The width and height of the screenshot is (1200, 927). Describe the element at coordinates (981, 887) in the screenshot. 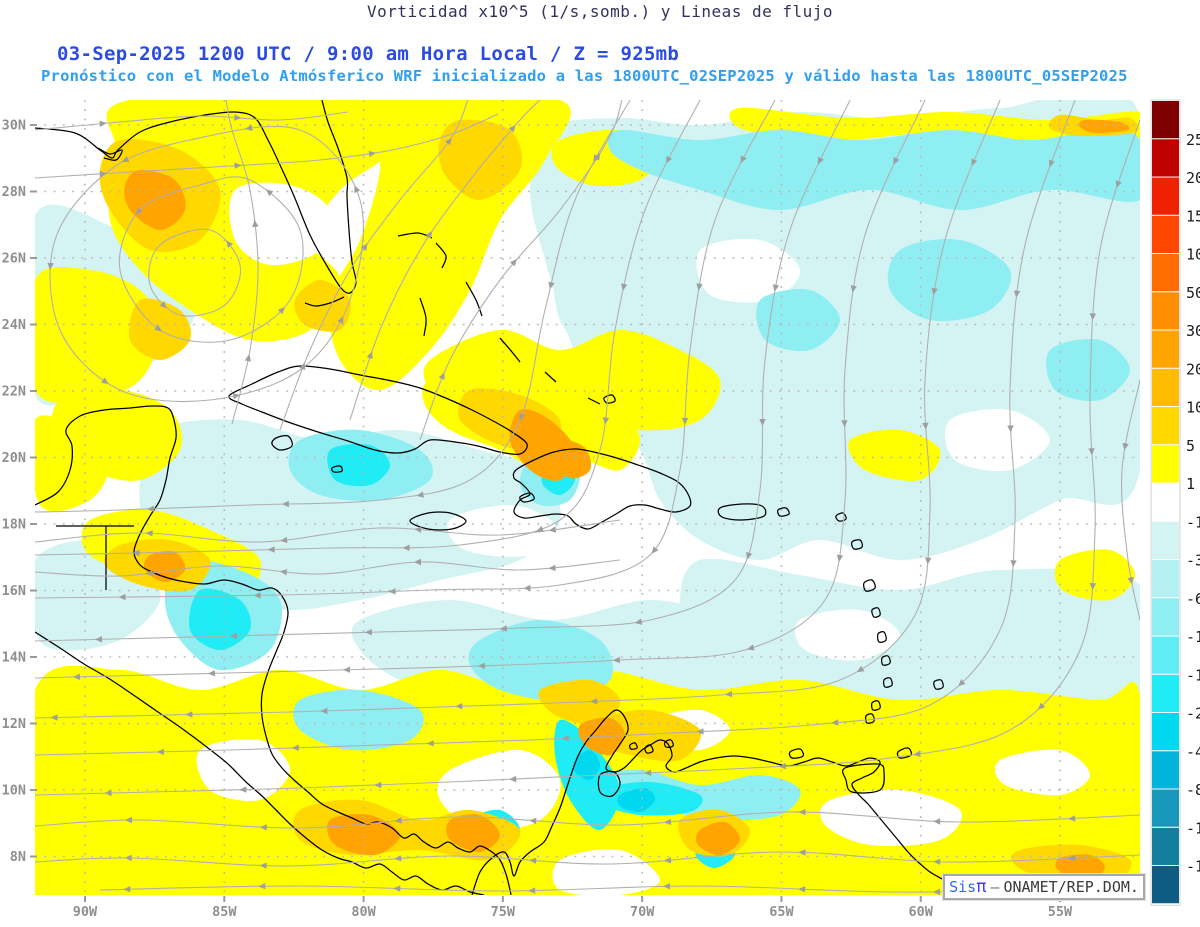

I see `pi-symbol: π` at that location.